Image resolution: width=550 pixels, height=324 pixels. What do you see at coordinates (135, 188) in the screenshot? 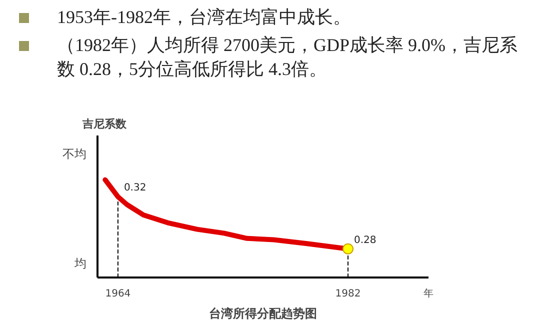
I see `data-label: 0.32` at bounding box center [135, 188].